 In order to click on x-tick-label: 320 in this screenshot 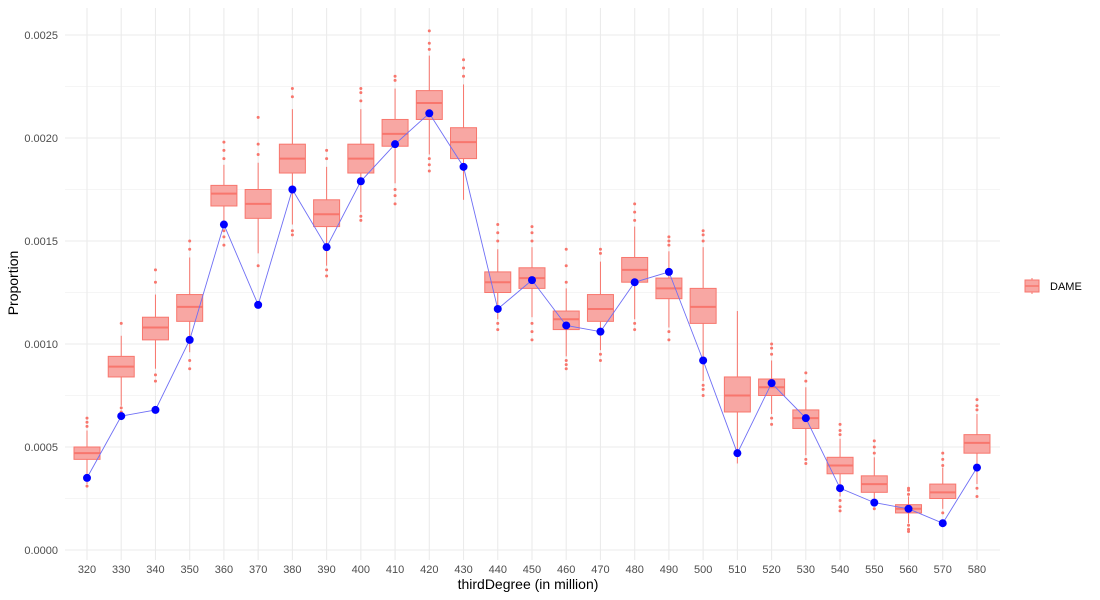, I will do `click(87, 570)`.